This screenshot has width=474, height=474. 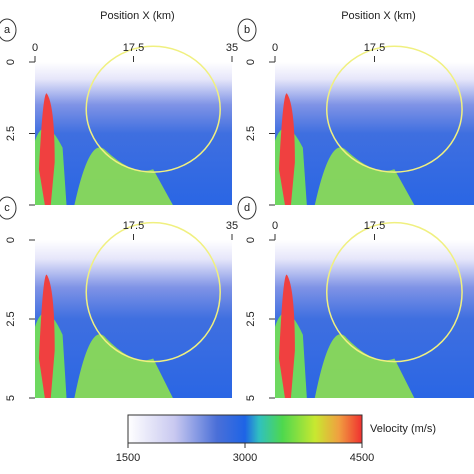 What do you see at coordinates (245, 429) in the screenshot?
I see `colorbar` at bounding box center [245, 429].